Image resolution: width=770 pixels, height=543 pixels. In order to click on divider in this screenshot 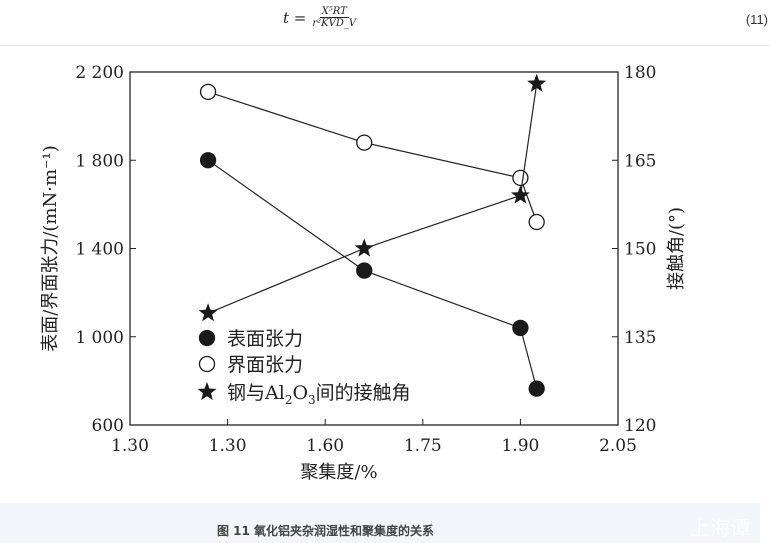, I will do `click(385, 45)`.